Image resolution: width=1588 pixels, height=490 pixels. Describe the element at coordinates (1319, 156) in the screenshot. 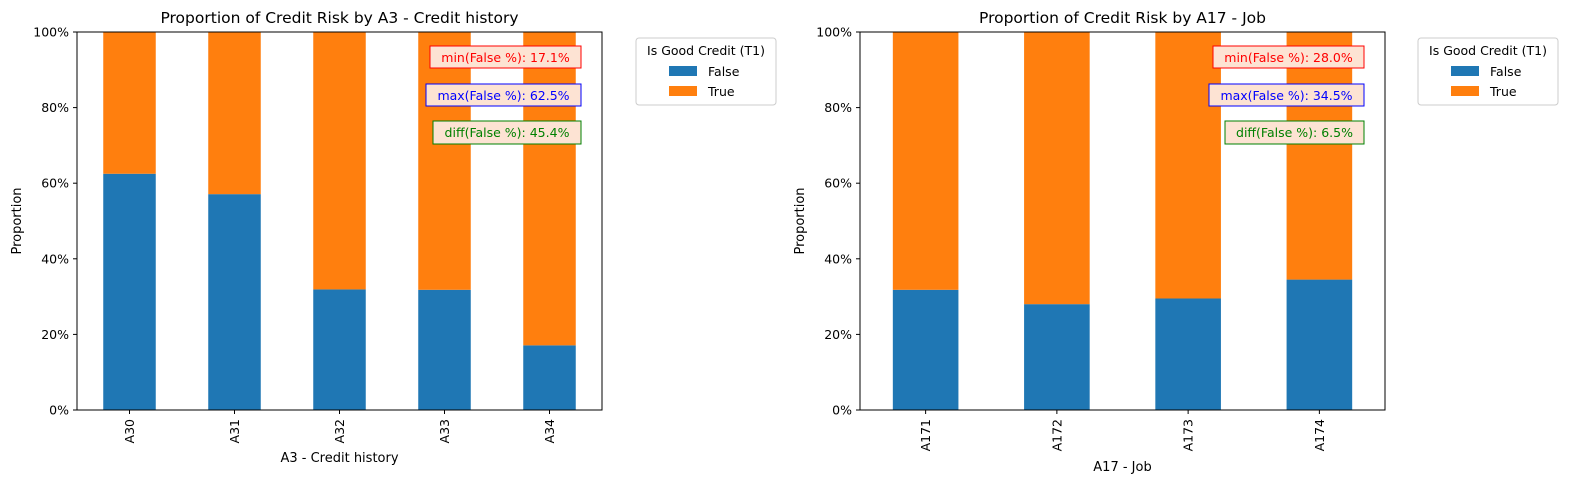

I see `bar-true-a174` at that location.